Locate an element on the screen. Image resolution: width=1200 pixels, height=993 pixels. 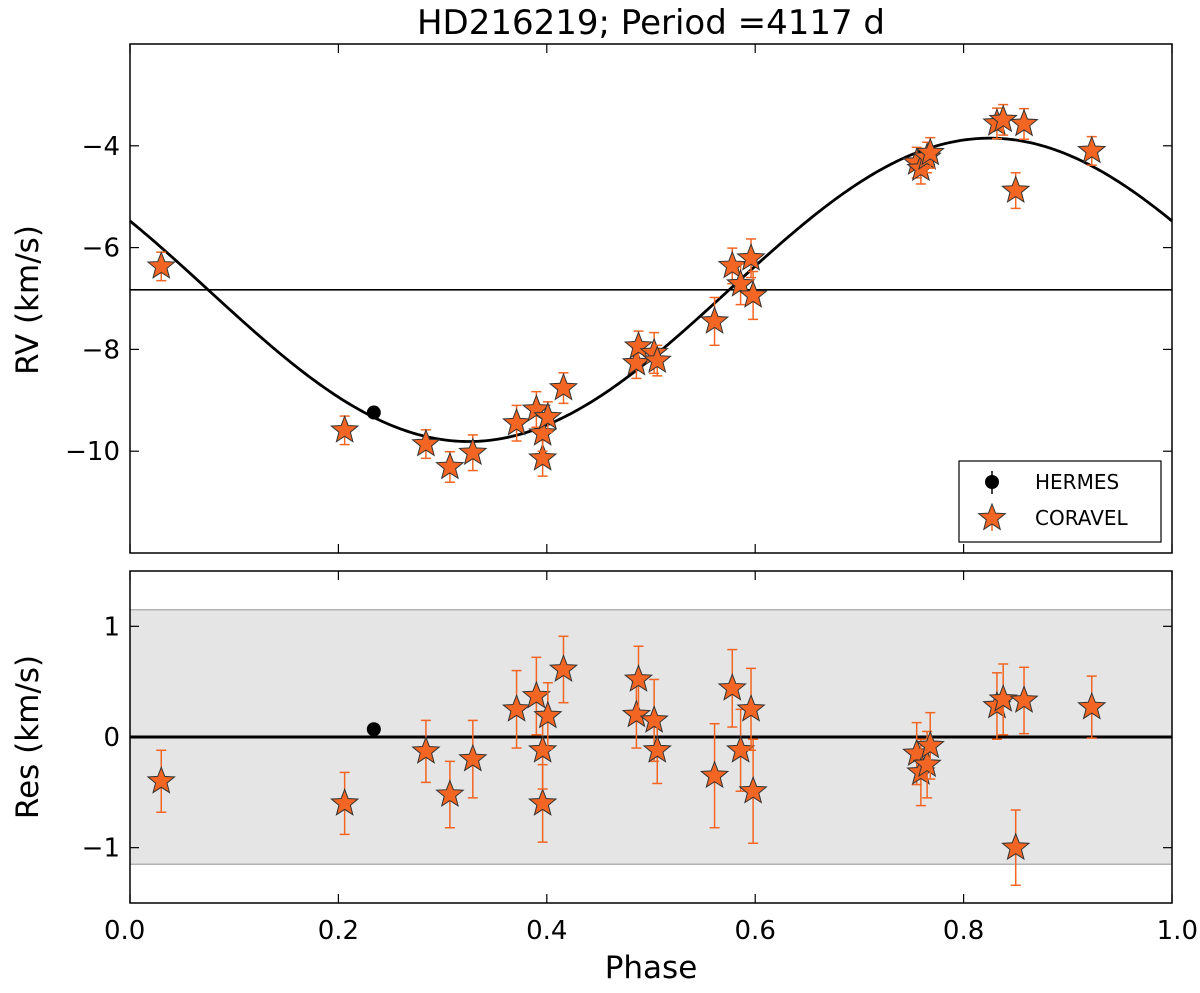
rv-y-tick-label: −6 is located at coordinates (101, 249).